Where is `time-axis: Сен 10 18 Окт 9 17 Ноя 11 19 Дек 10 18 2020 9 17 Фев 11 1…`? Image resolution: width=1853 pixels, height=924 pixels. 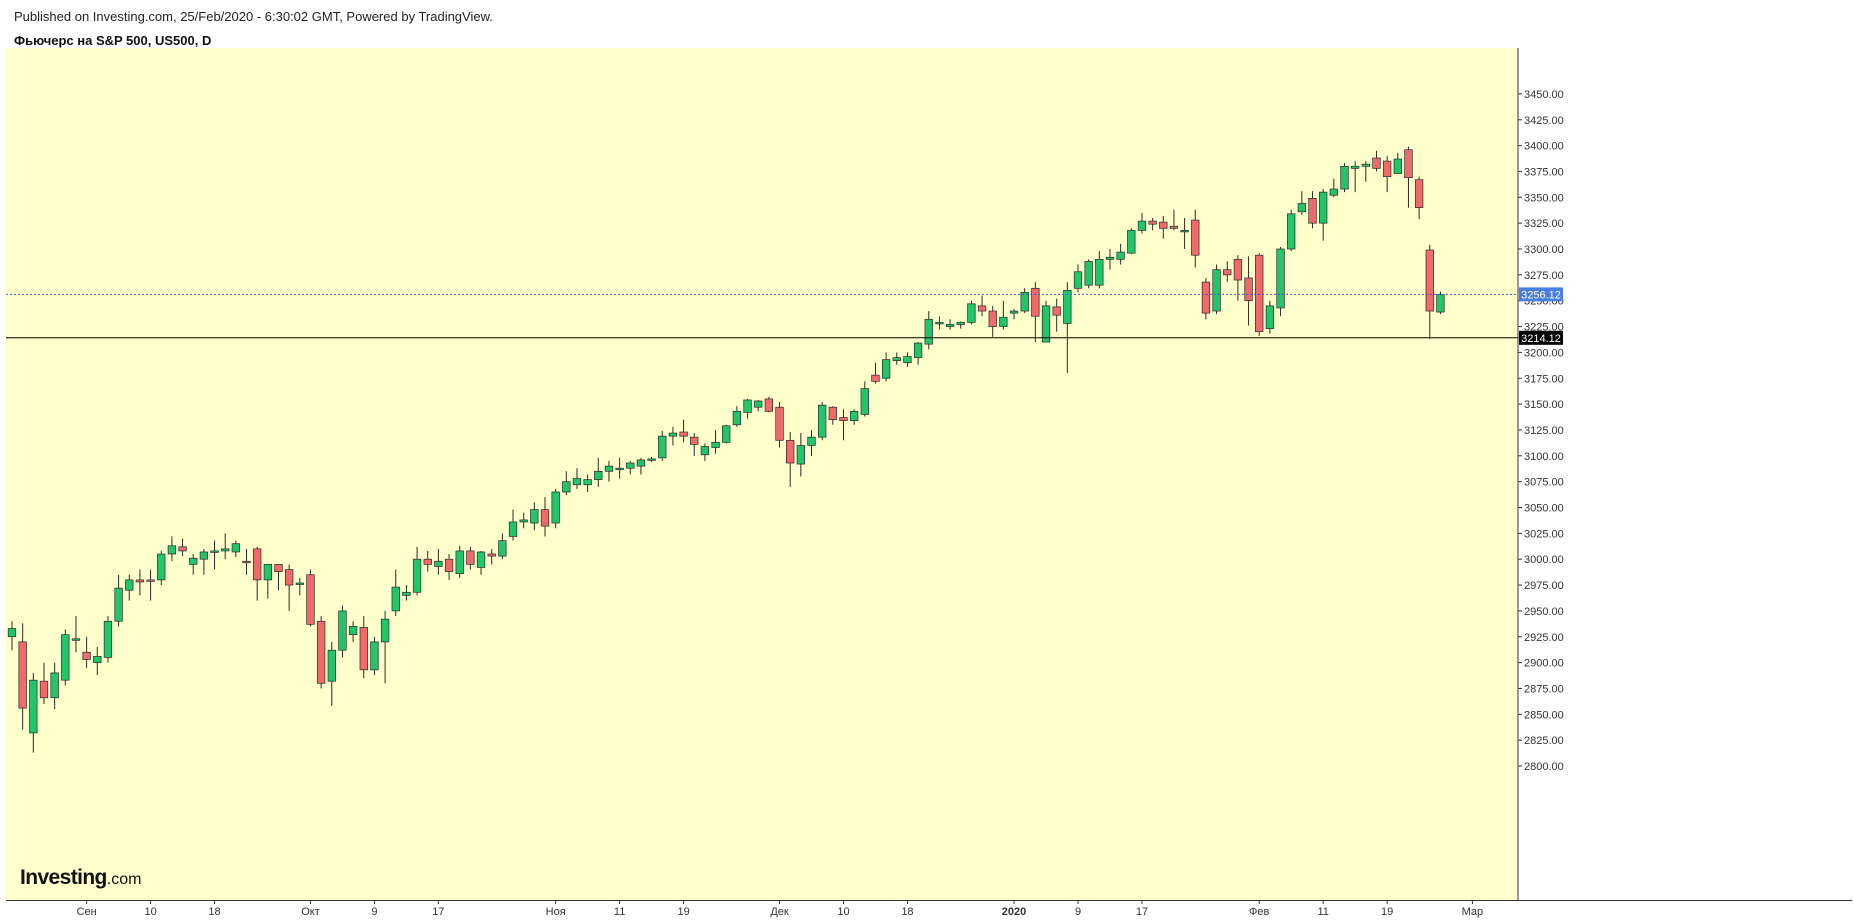
time-axis: Сен 10 18 Окт 9 17 Ноя 11 19 Дек 10 18 2020 9 17 Фев 11 1… is located at coordinates (780, 909).